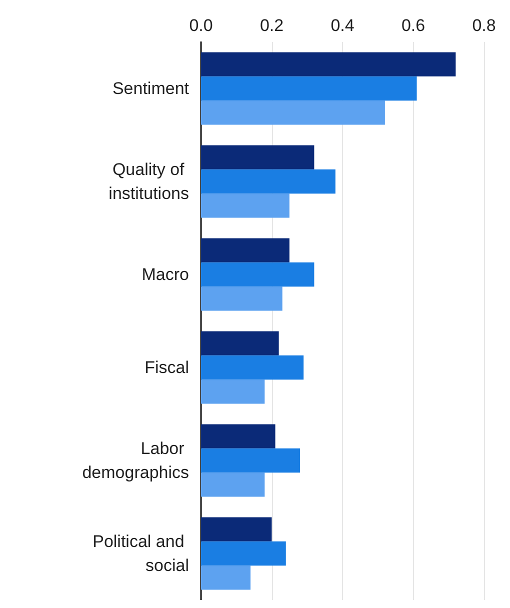 The width and height of the screenshot is (510, 608). Describe the element at coordinates (484, 25) in the screenshot. I see `x-tick-label: 0.8` at that location.